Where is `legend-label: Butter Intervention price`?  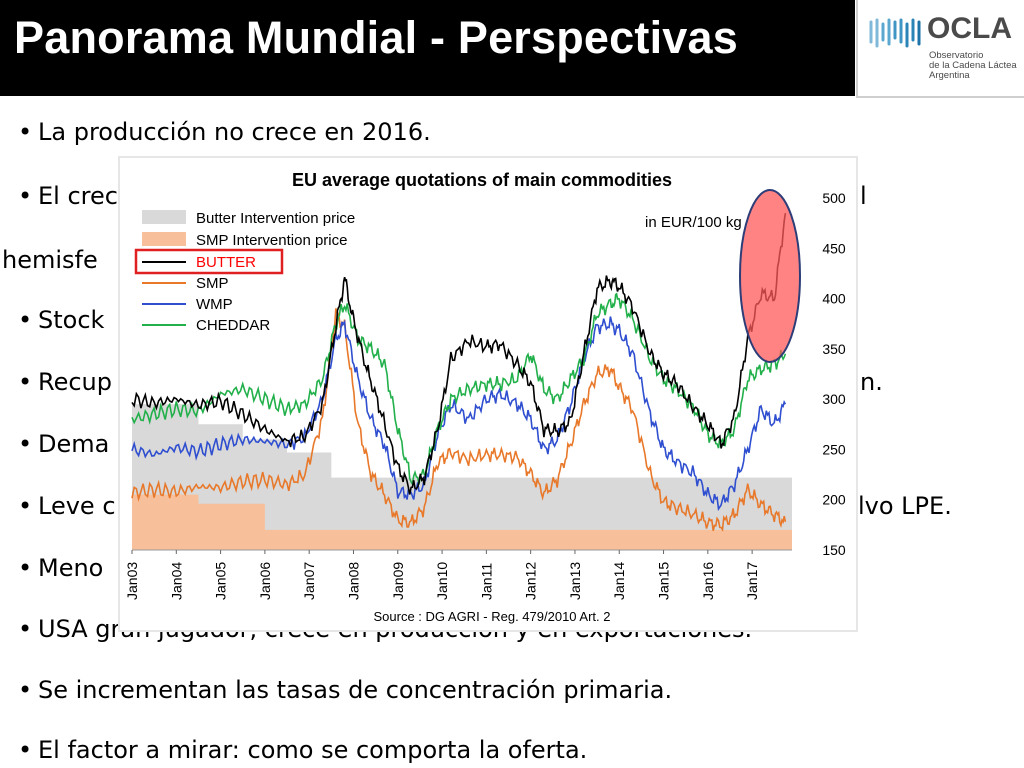 legend-label: Butter Intervention price is located at coordinates (275, 218).